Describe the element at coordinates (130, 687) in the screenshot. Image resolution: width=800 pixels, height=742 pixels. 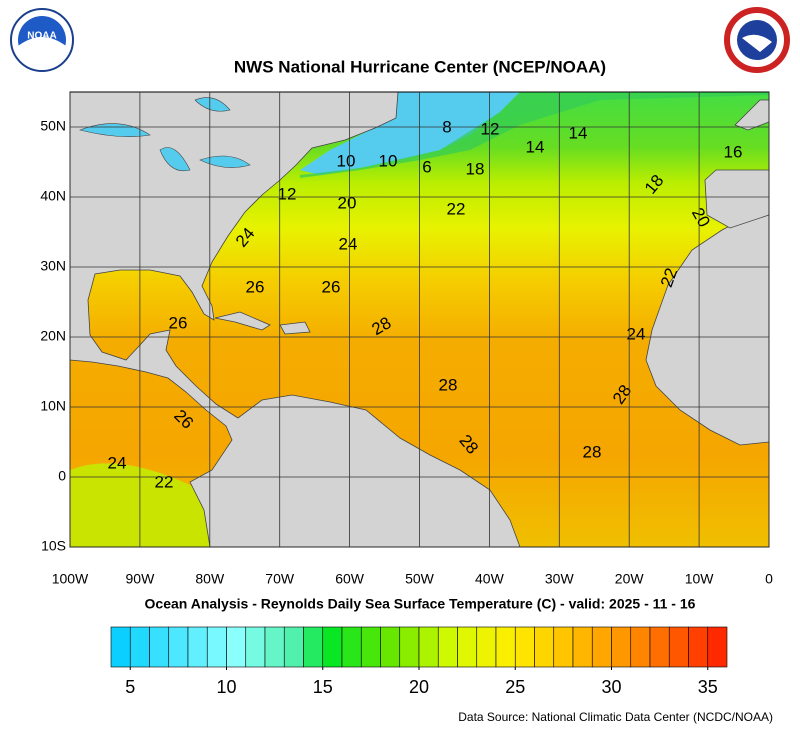
I see `colorbar-tick-label: 5` at that location.